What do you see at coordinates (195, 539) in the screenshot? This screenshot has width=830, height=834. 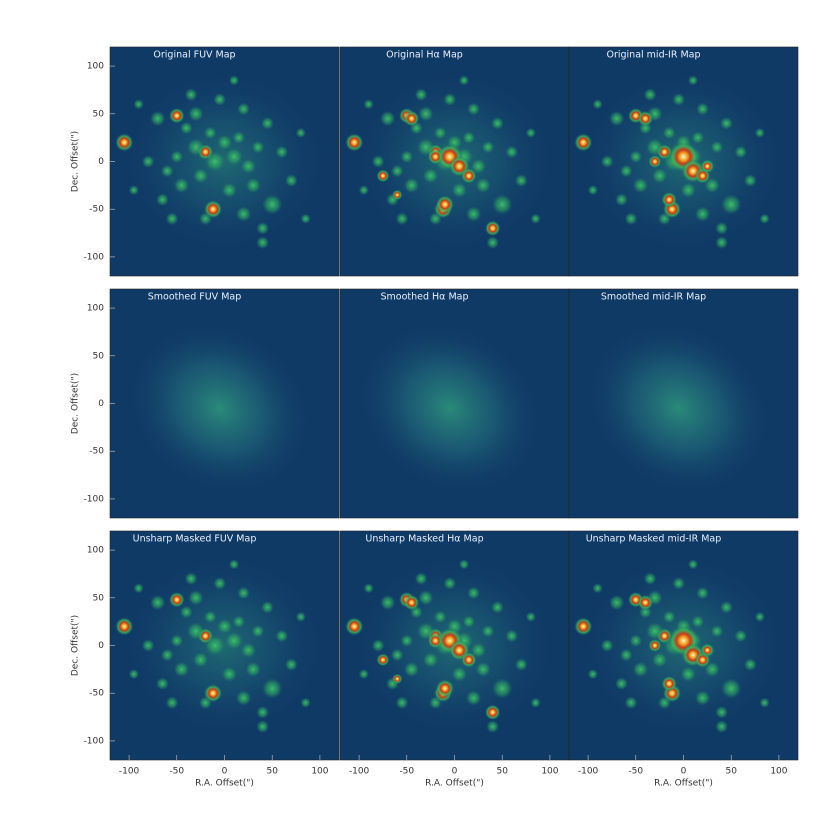 I see `panel-title: Unsharp Masked FUV Map` at bounding box center [195, 539].